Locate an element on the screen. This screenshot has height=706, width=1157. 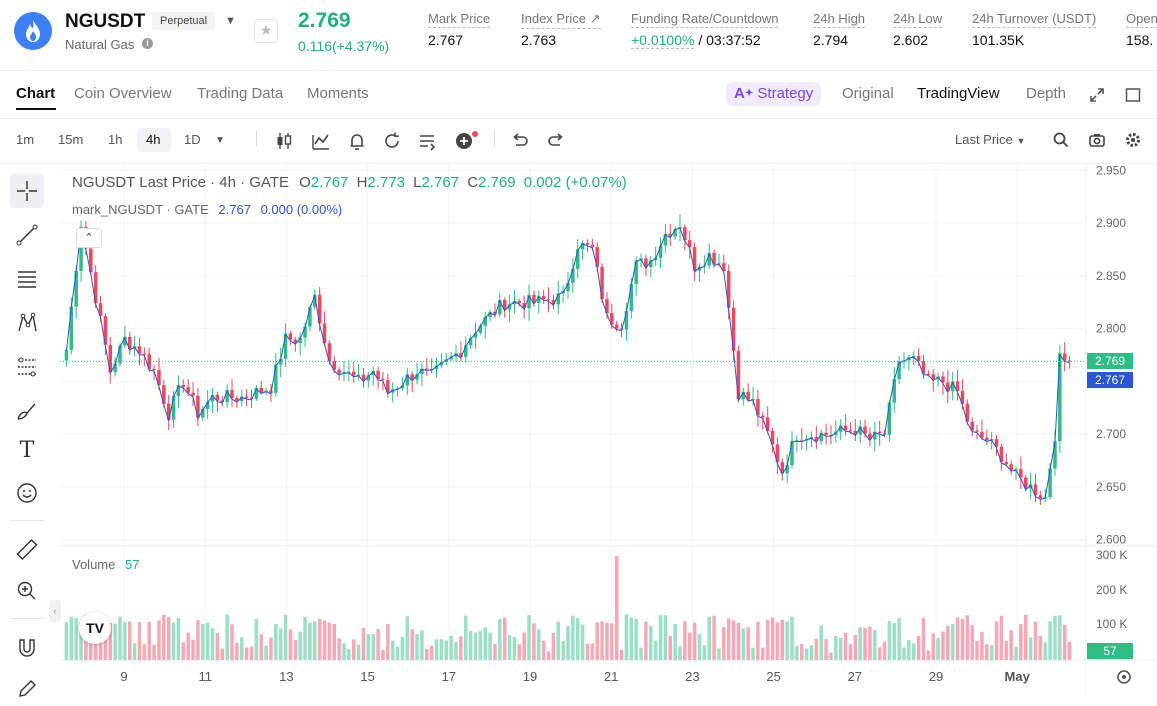
stat-label-funding-rate: Funding Rate/Countdown is located at coordinates (705, 19).